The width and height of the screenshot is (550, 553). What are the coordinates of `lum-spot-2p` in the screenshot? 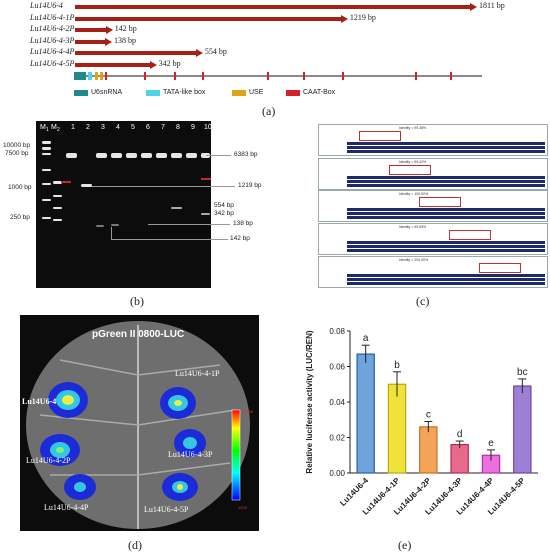 It's located at (60, 450).